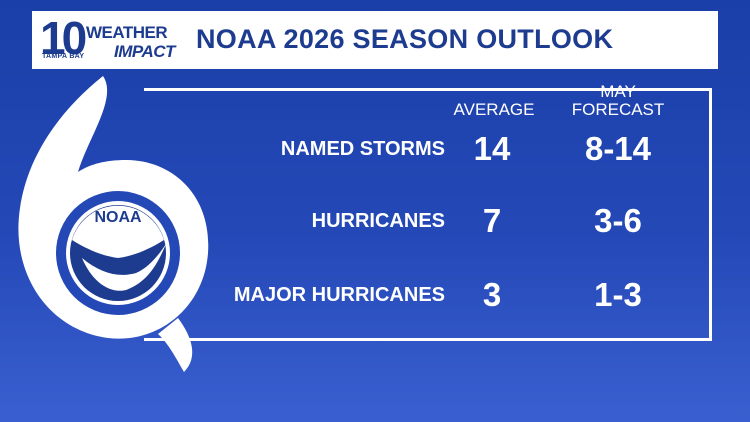 Image resolution: width=750 pixels, height=422 pixels. I want to click on logo-station: TAMPA BAY, so click(63, 56).